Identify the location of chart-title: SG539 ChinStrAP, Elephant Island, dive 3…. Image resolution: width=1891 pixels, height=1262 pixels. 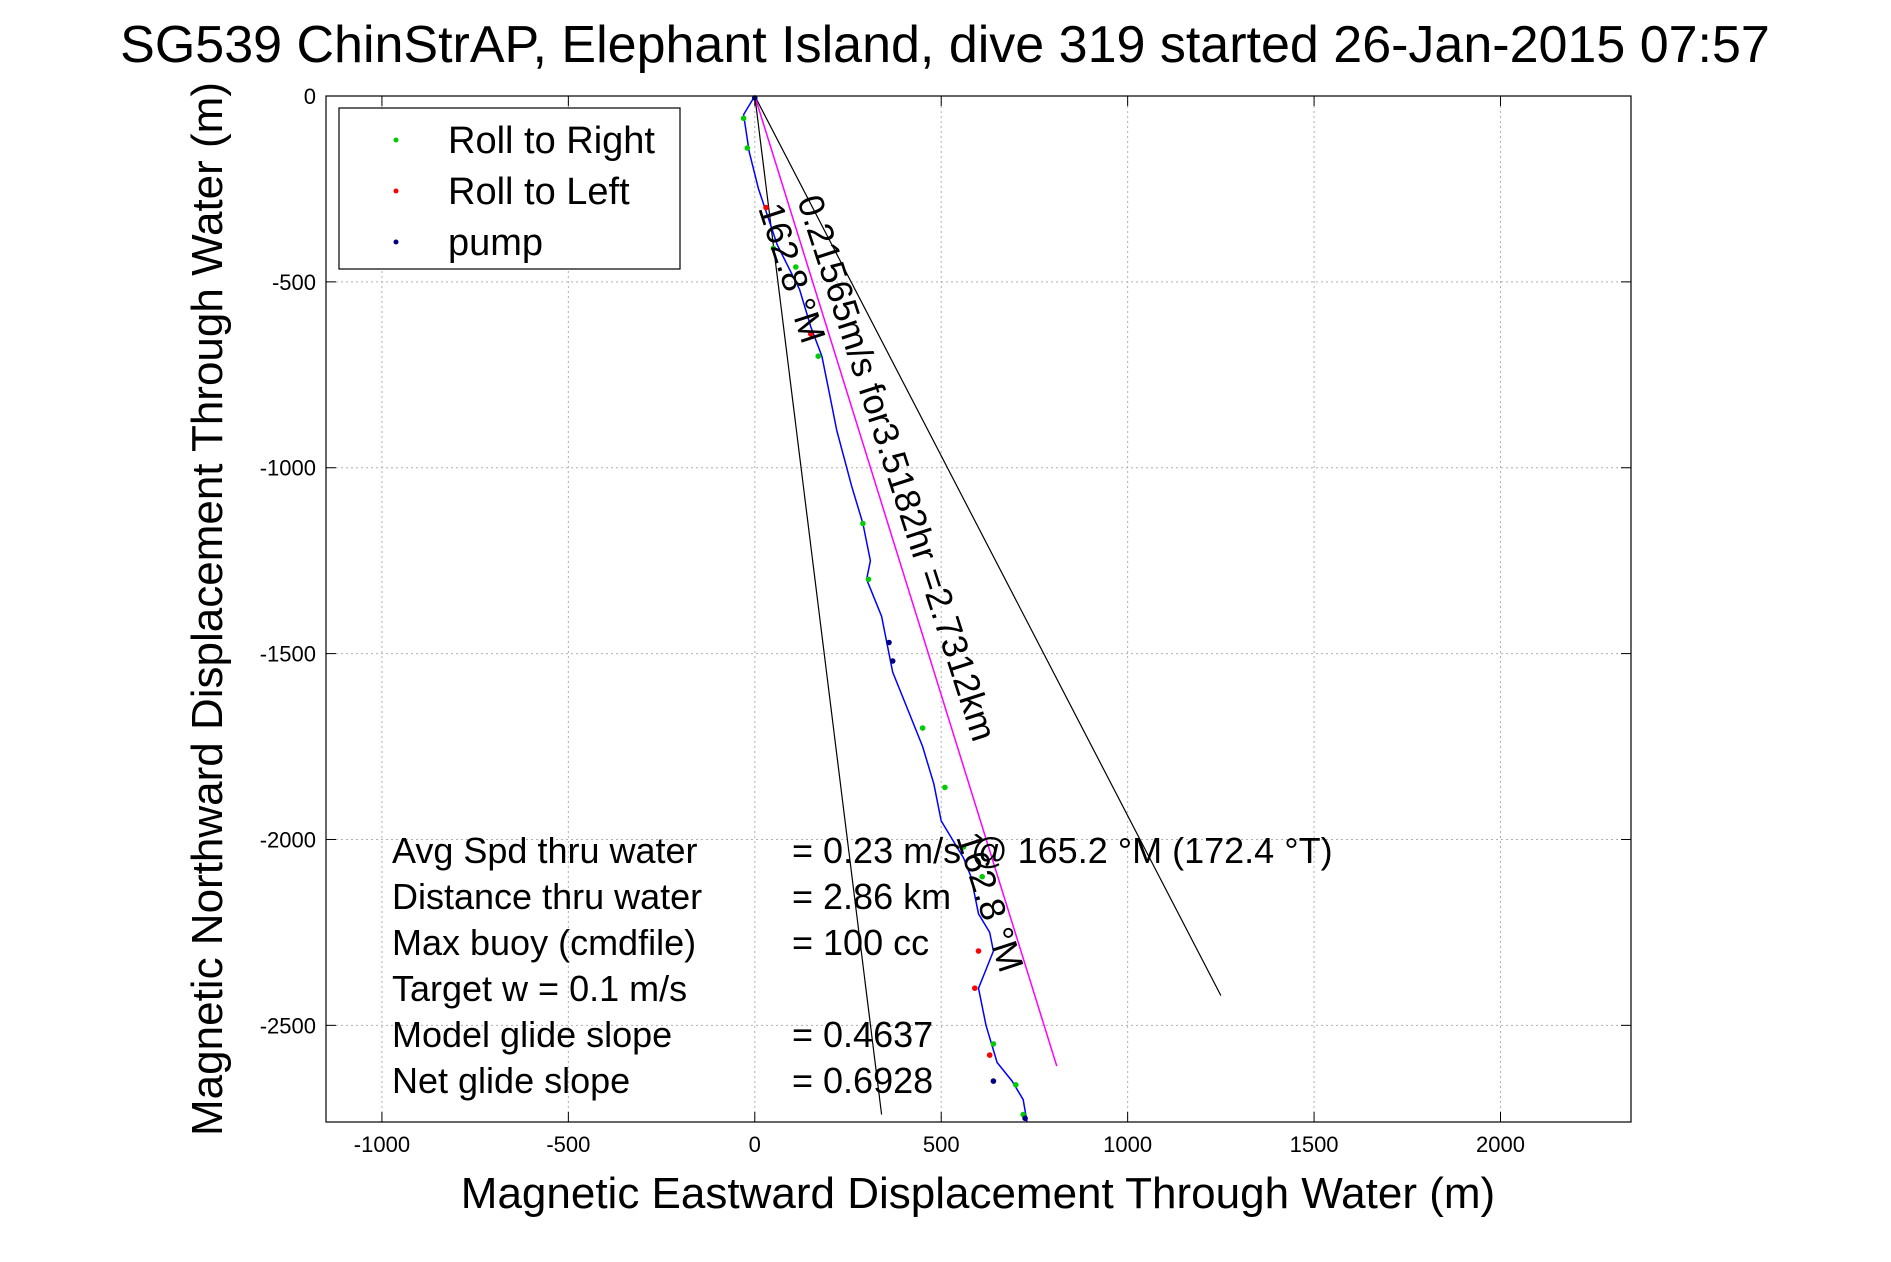
(945, 45).